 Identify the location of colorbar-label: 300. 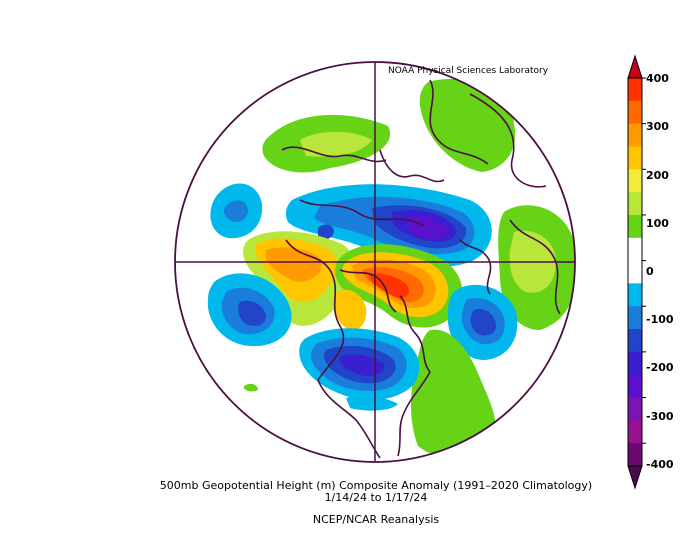
(657, 126).